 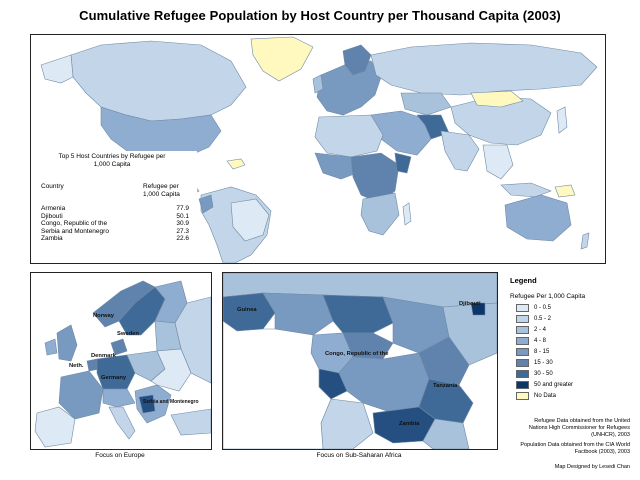 What do you see at coordinates (247, 310) in the screenshot?
I see `guinea-label: Guinea` at bounding box center [247, 310].